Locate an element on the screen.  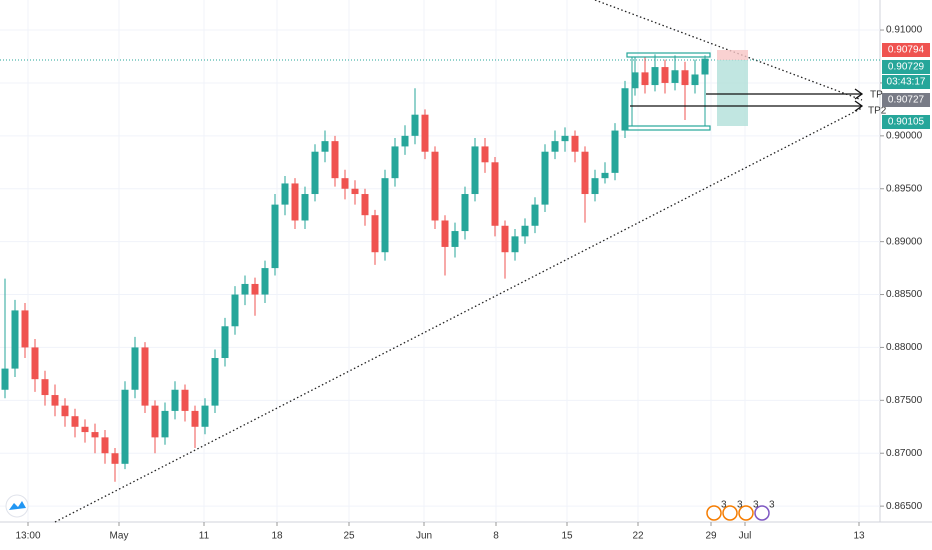
y-tick-label: 0.88000 is located at coordinates (904, 347).